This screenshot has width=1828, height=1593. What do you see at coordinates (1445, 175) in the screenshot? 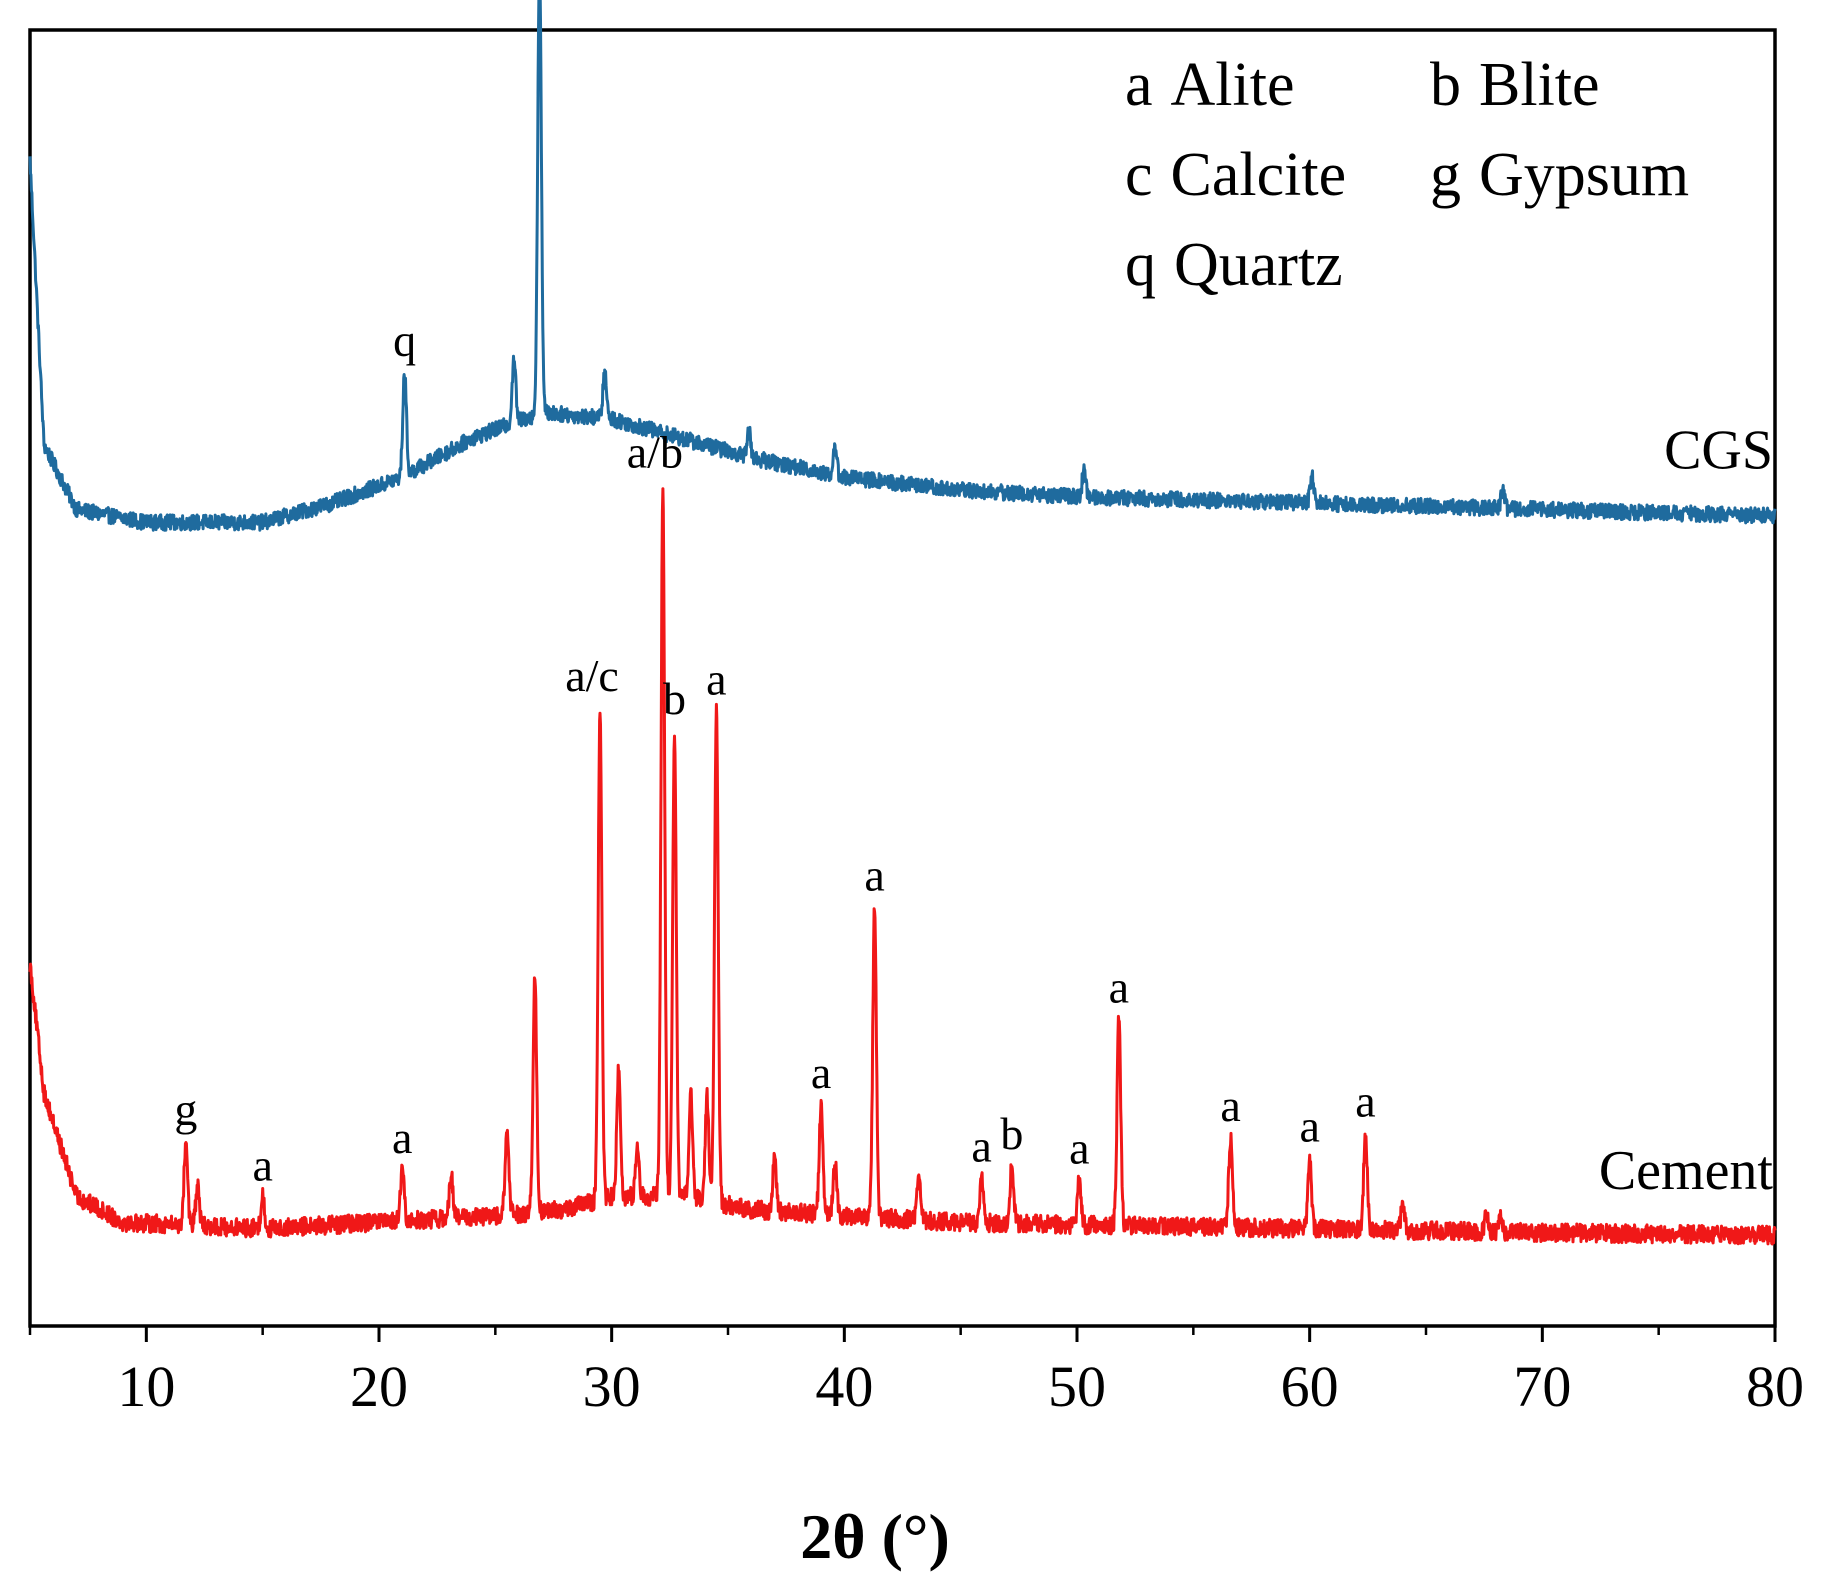
I see `legend-symbol: g` at bounding box center [1445, 175].